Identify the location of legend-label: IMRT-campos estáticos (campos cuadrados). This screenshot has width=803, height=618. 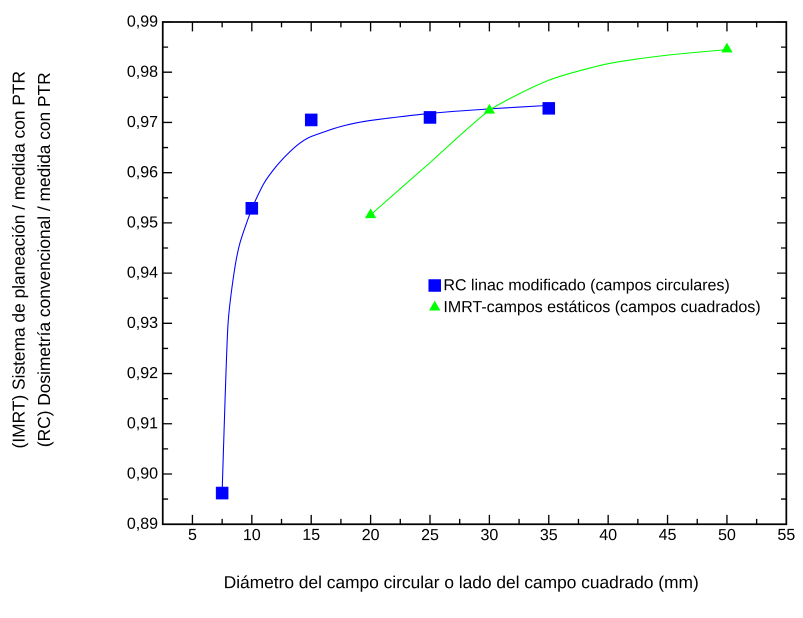
(602, 308).